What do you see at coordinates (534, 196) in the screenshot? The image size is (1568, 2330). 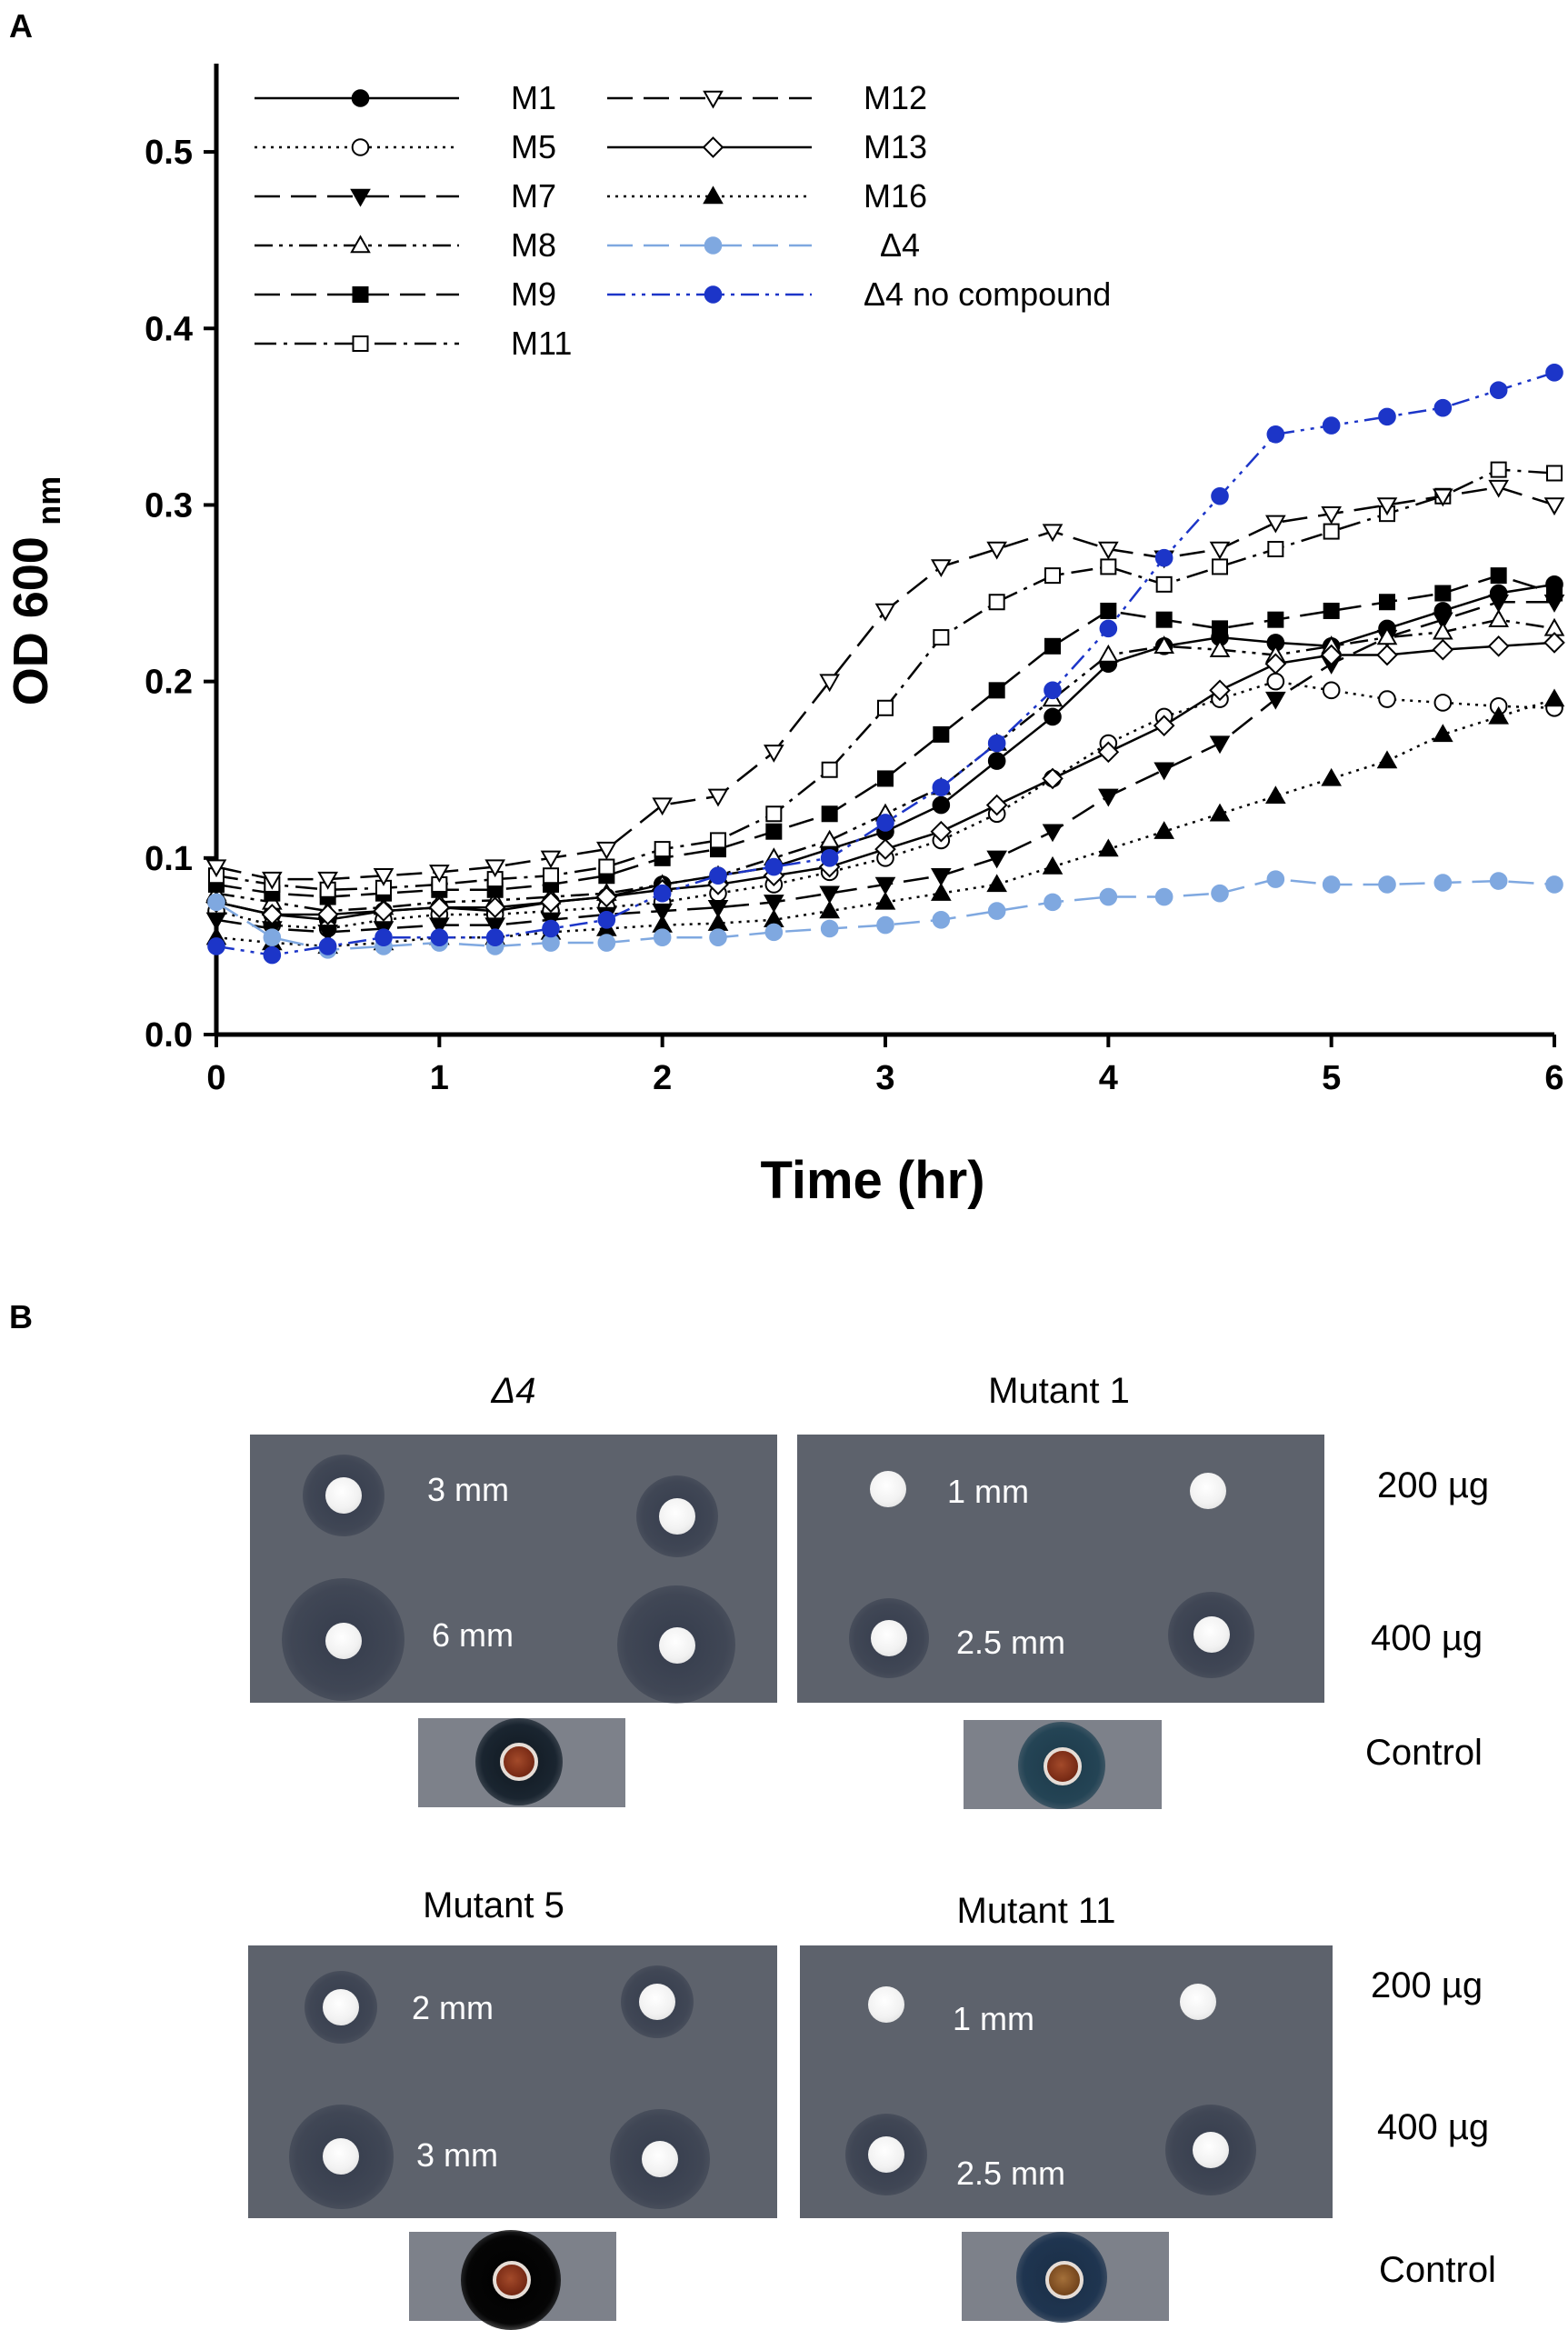 I see `legend-label: M7` at bounding box center [534, 196].